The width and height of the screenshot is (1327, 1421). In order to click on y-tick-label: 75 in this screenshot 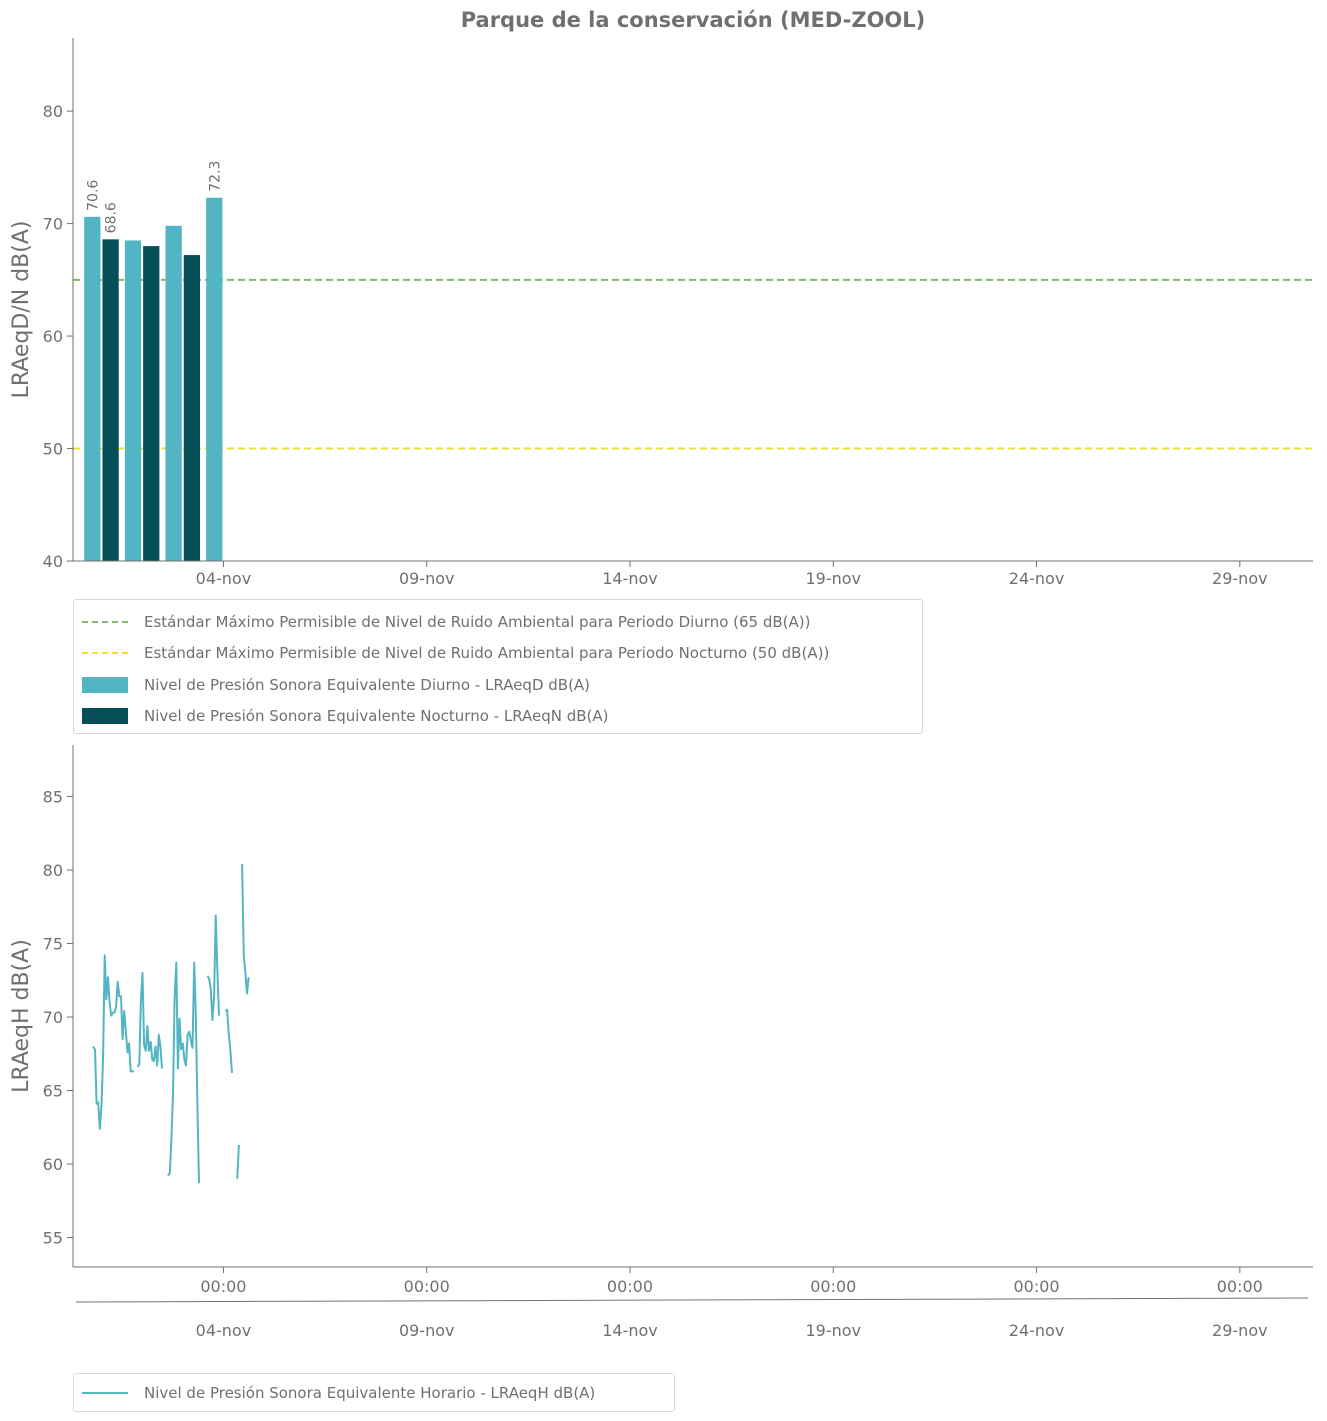, I will do `click(53, 944)`.